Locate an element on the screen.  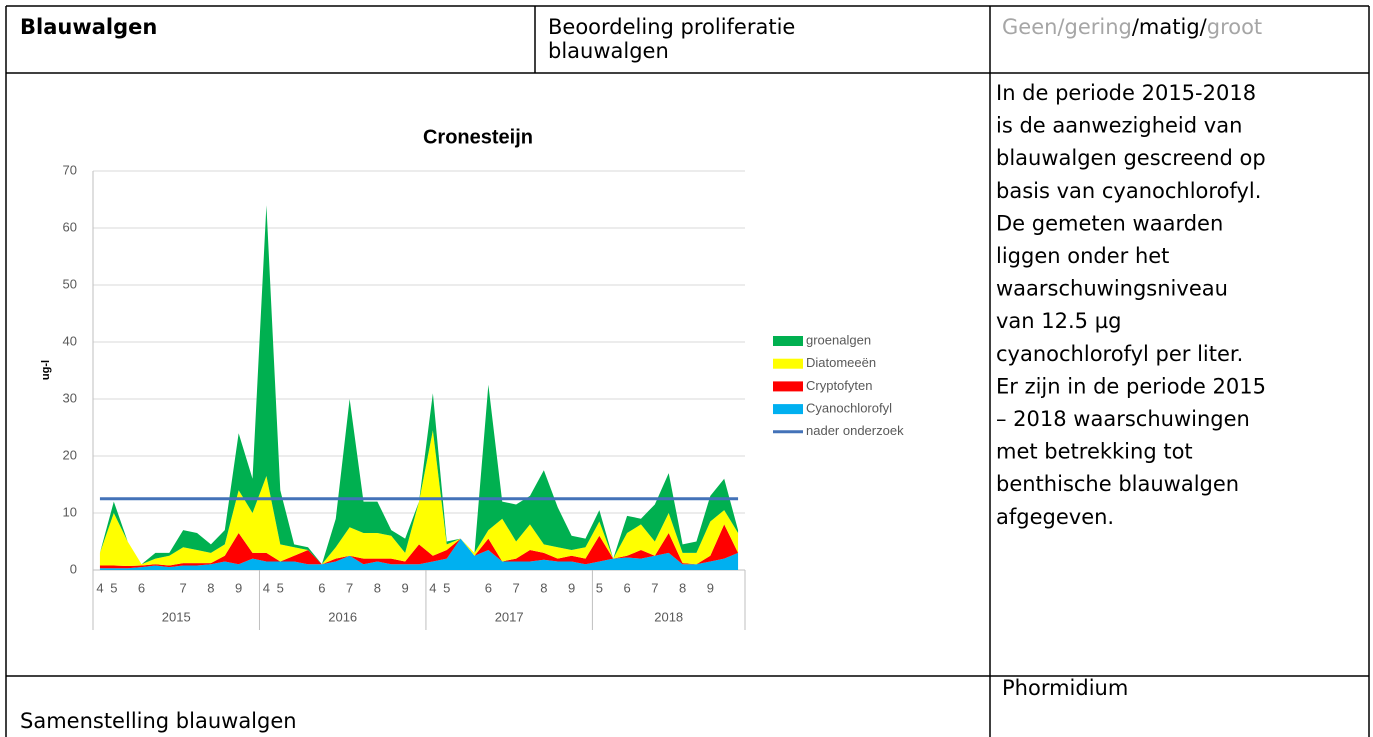
description-line: waarschuwingsniveau is located at coordinates (1112, 289).